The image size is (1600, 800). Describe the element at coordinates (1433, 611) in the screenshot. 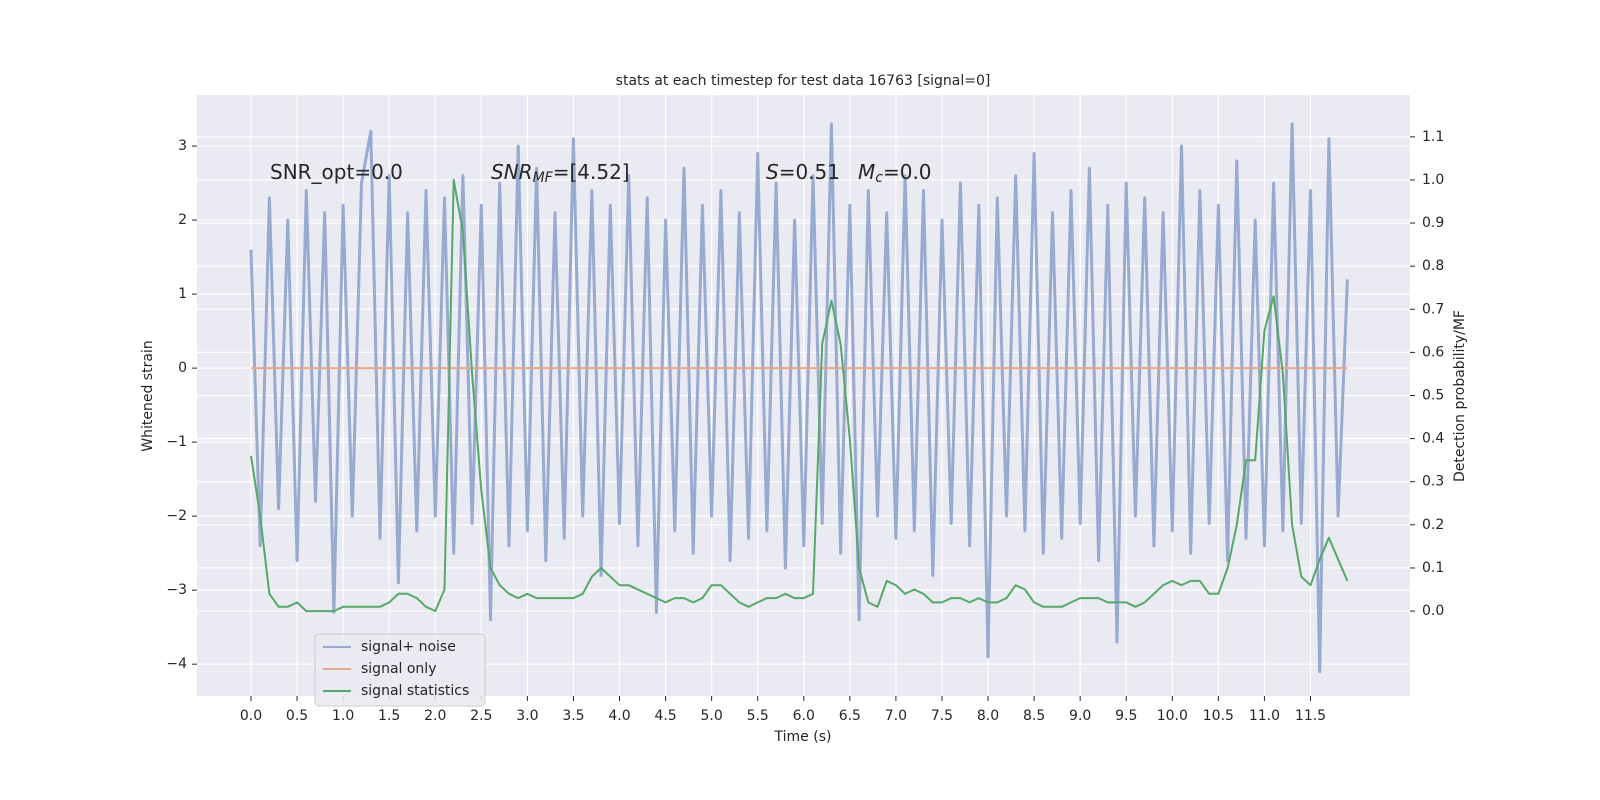

I see `y2-tick-label: 0.0` at that location.